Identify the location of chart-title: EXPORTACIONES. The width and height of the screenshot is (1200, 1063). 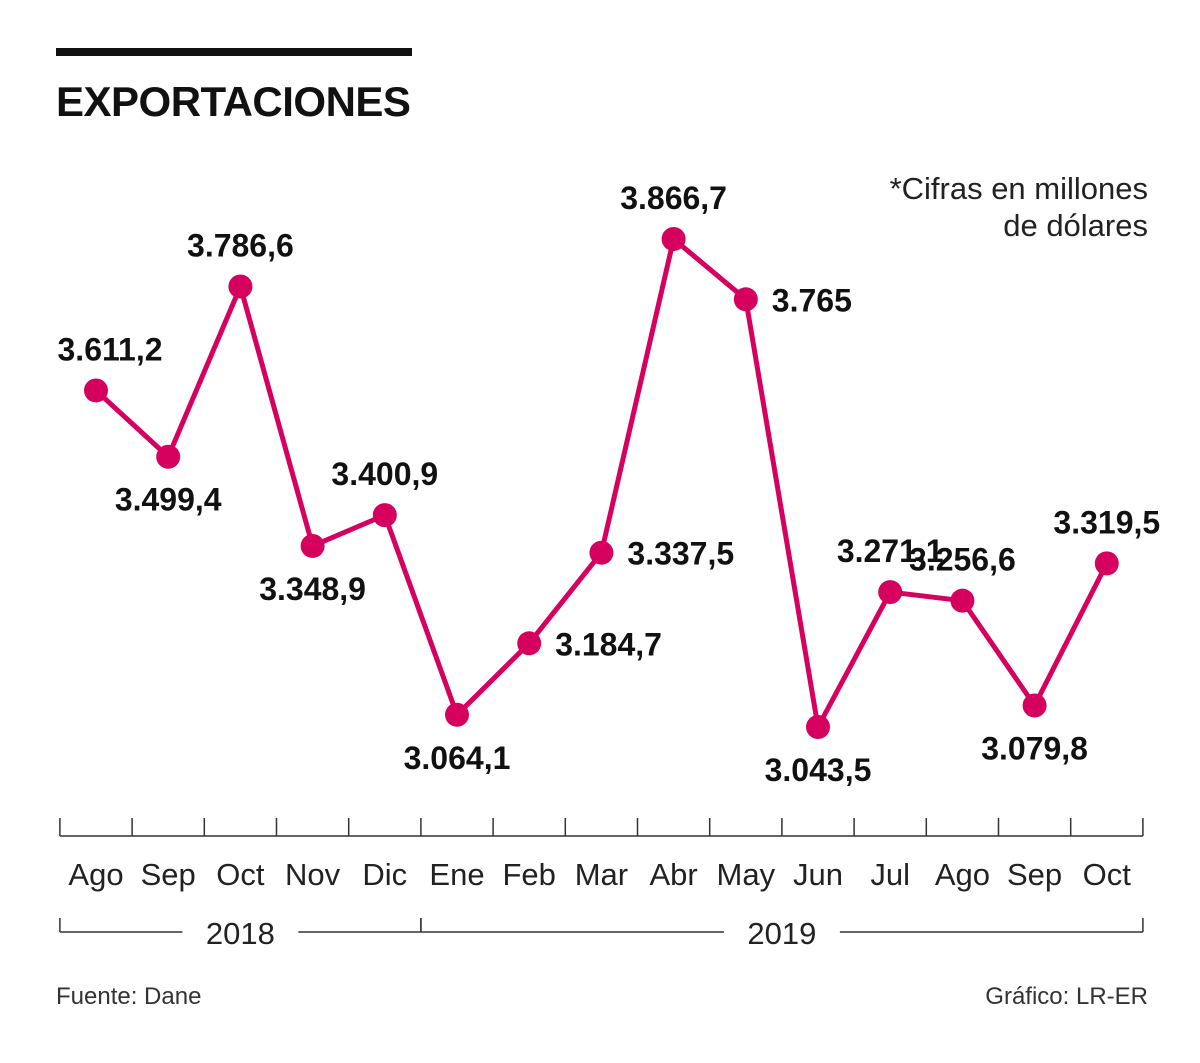
(233, 101).